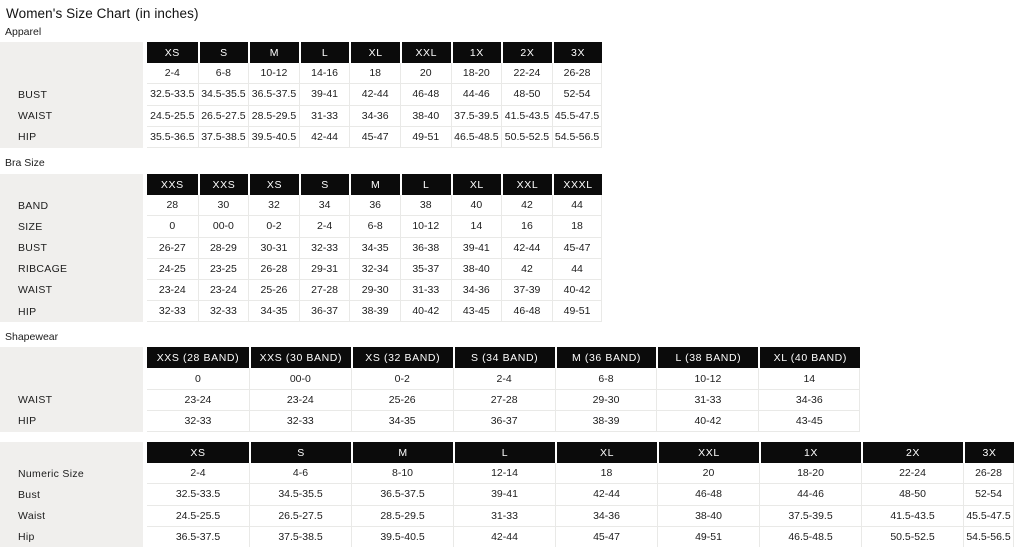  I want to click on bra-size-column-header: S, so click(324, 184).